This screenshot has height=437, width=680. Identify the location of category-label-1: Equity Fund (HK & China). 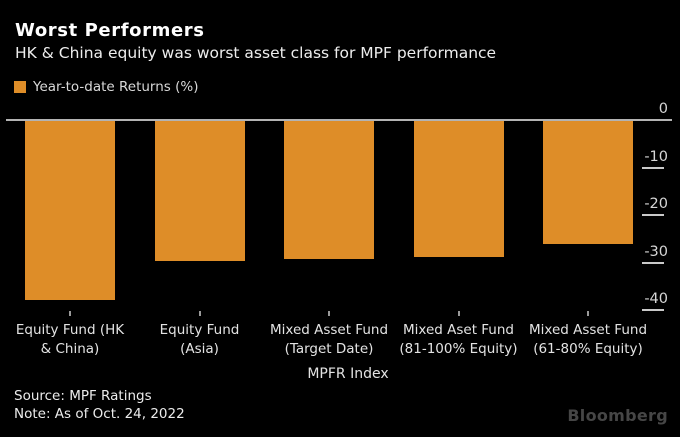
(70, 339).